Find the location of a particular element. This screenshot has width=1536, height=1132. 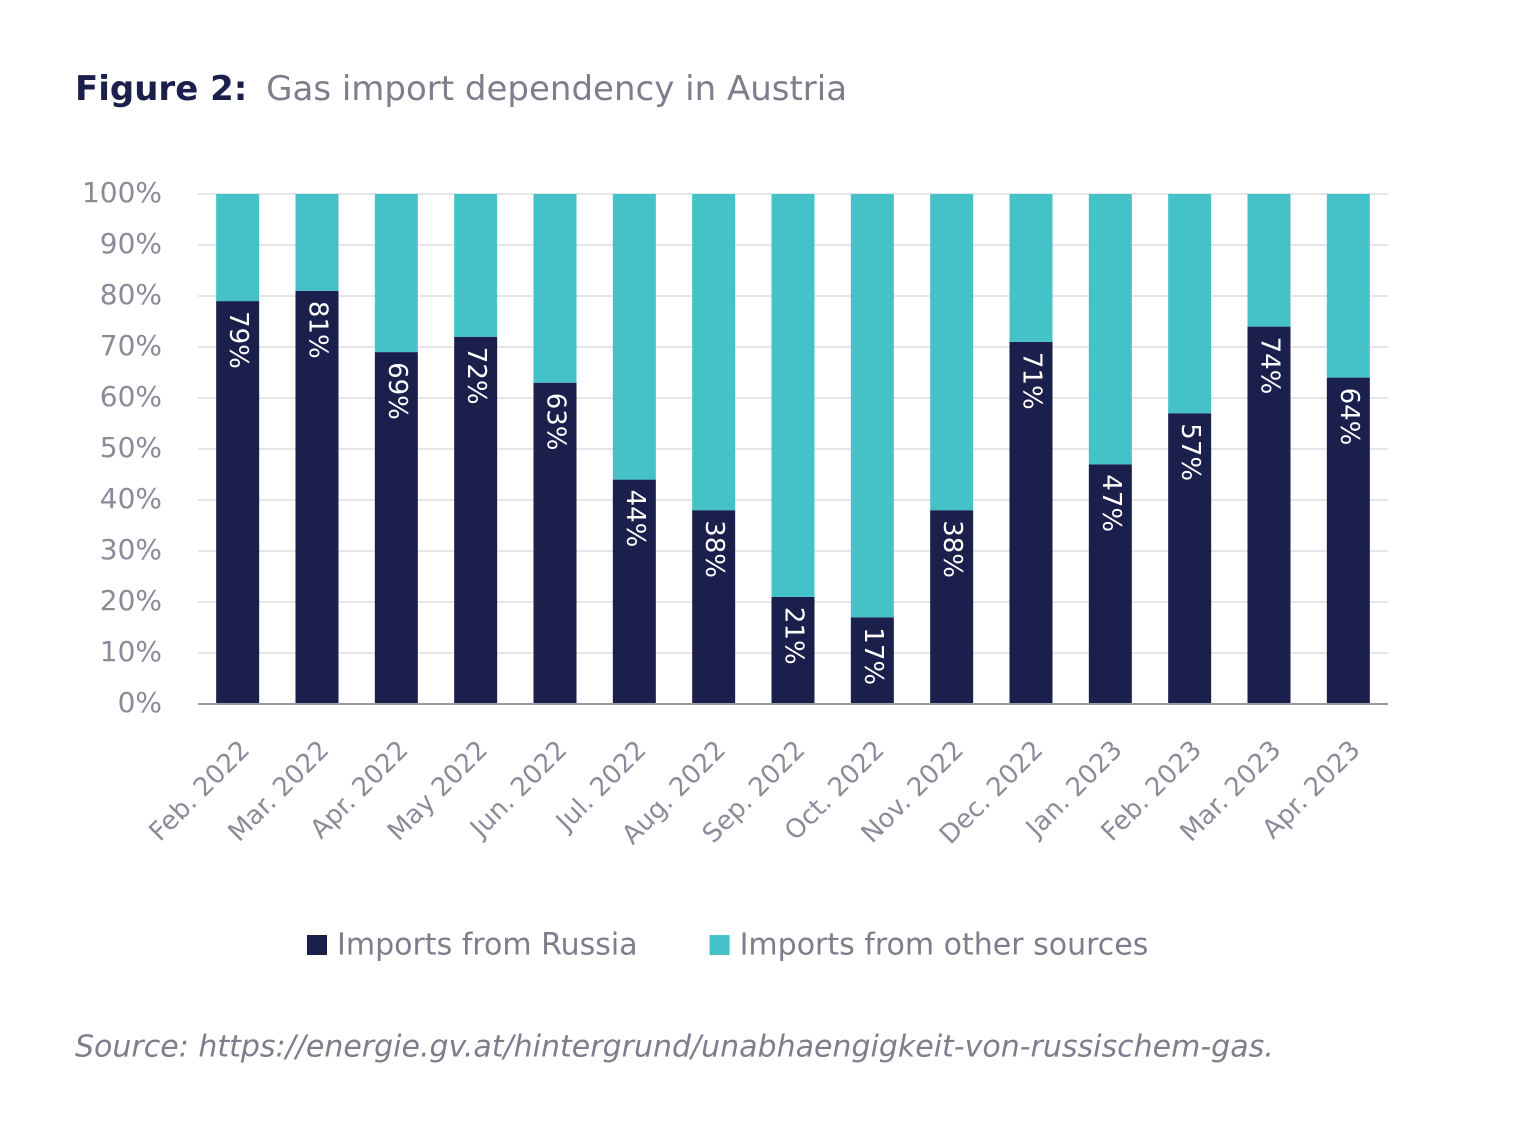

value-label: 79% is located at coordinates (238, 340).